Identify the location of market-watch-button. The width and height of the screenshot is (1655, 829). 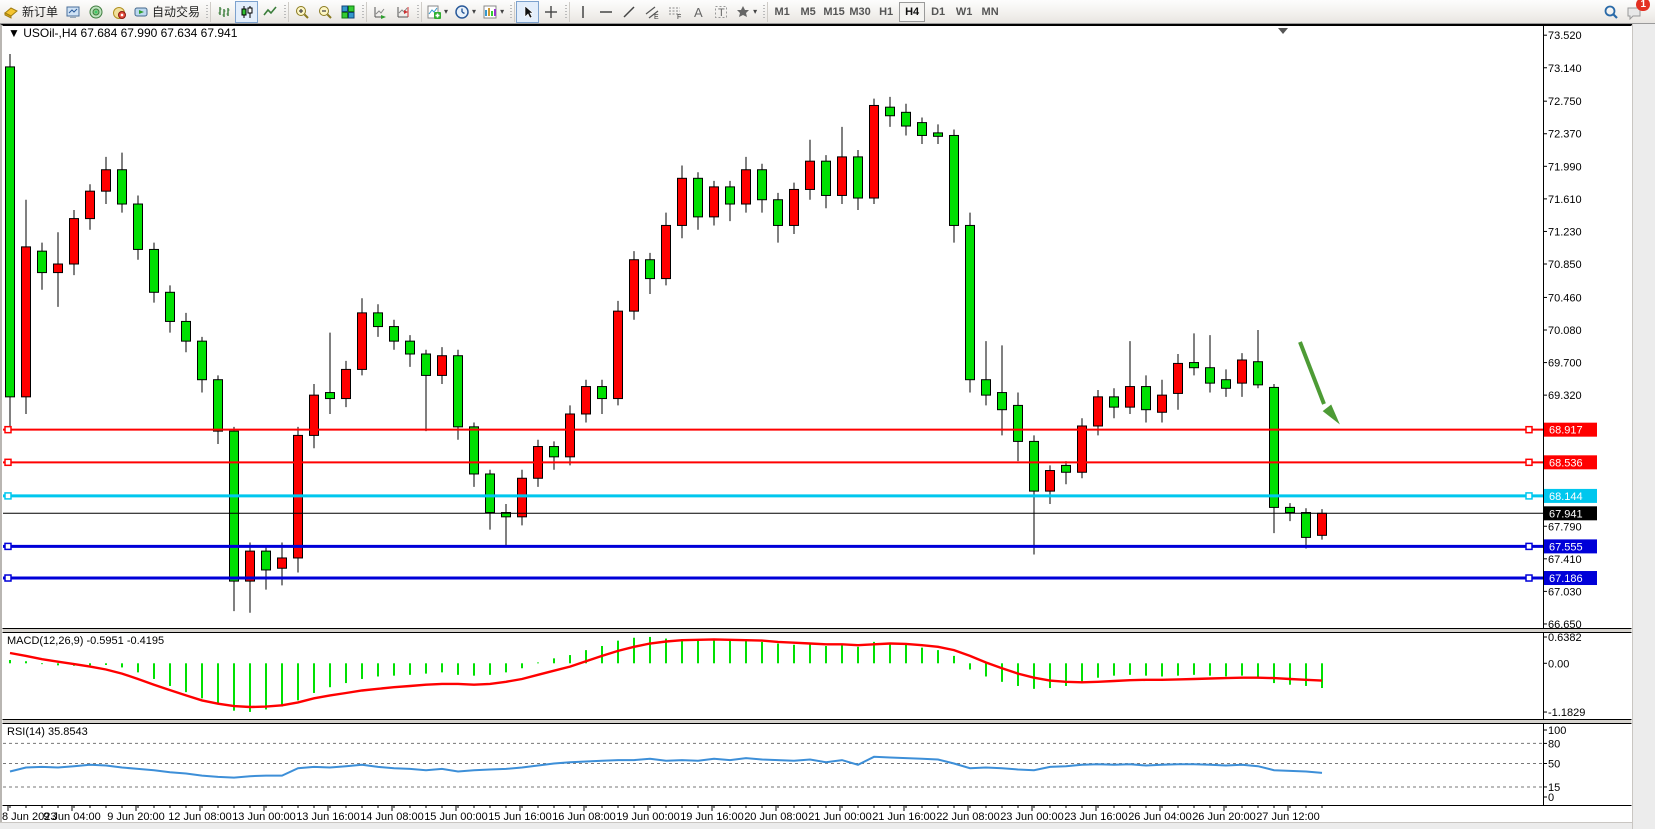
(95, 12).